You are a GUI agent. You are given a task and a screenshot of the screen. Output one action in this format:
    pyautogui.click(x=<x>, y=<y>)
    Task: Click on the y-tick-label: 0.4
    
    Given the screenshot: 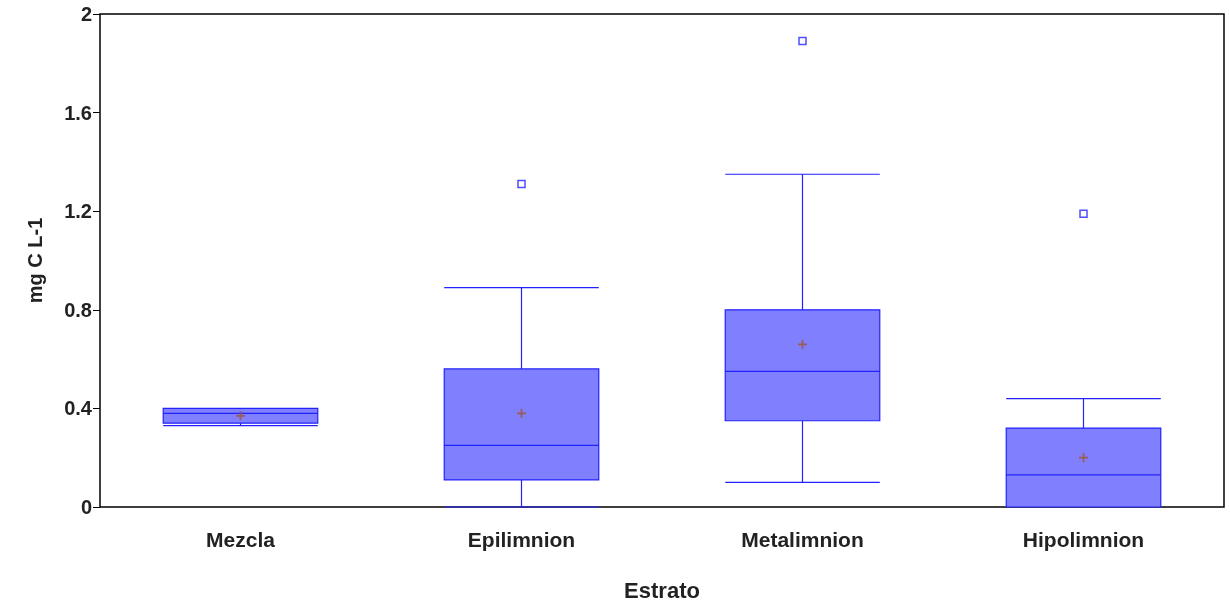 What is the action you would take?
    pyautogui.click(x=78, y=408)
    